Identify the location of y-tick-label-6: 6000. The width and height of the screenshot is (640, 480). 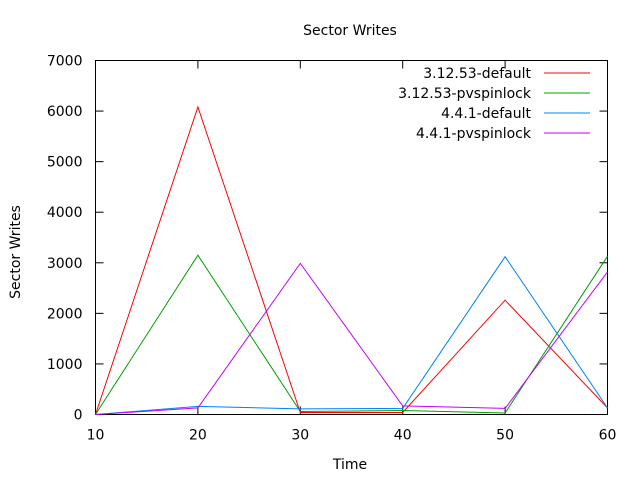
(65, 112).